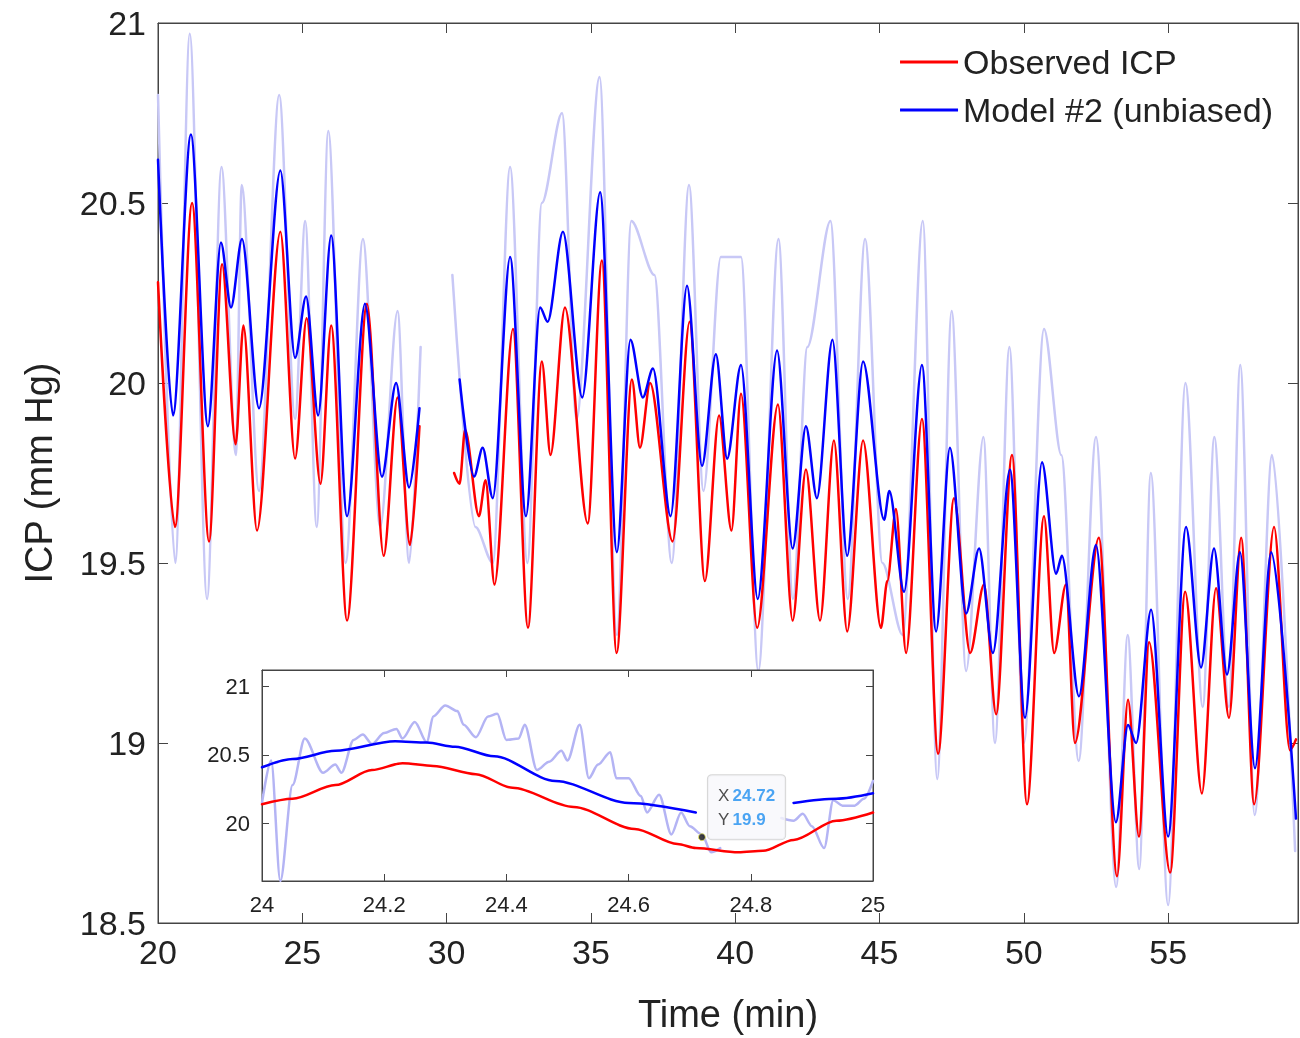 The image size is (1300, 1038). I want to click on x-tick-label: 24, so click(262, 904).